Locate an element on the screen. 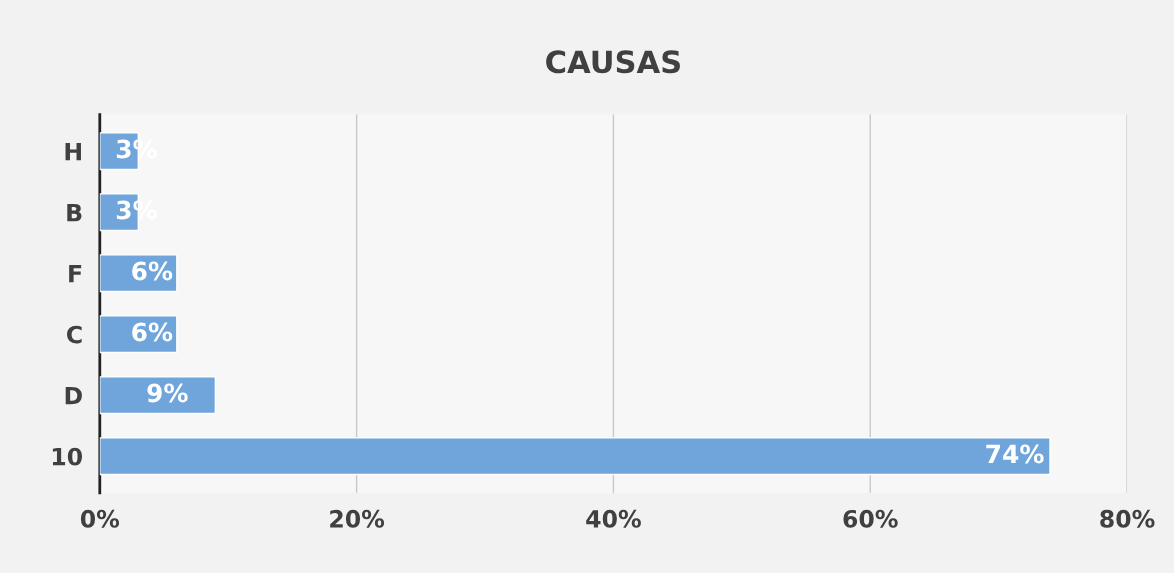  x-tick-label: 0% is located at coordinates (100, 518).